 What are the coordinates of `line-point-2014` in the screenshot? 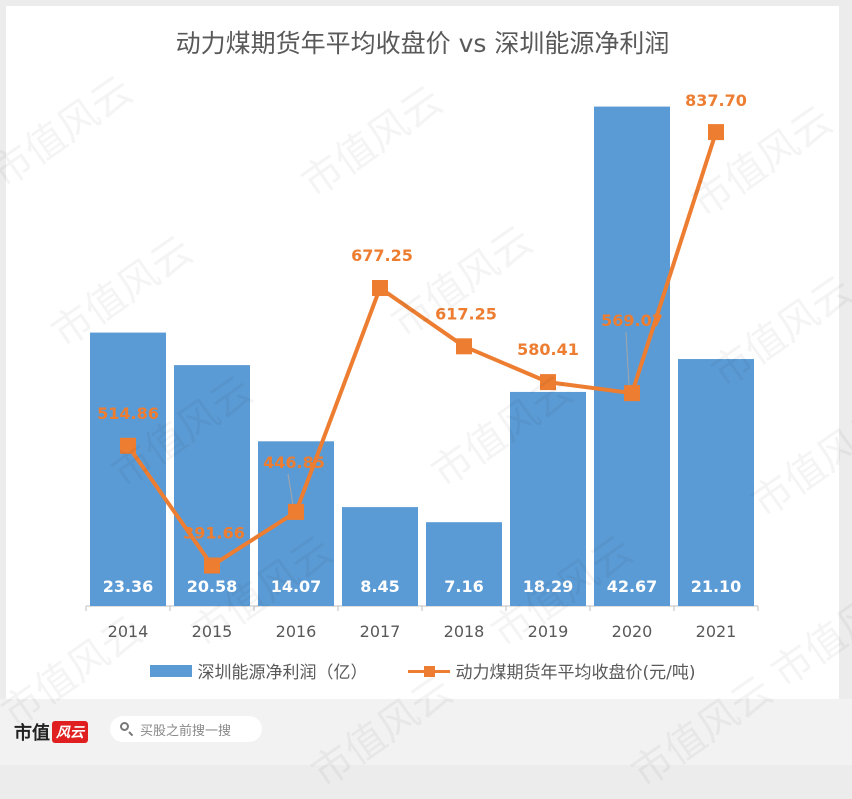 It's located at (128, 445).